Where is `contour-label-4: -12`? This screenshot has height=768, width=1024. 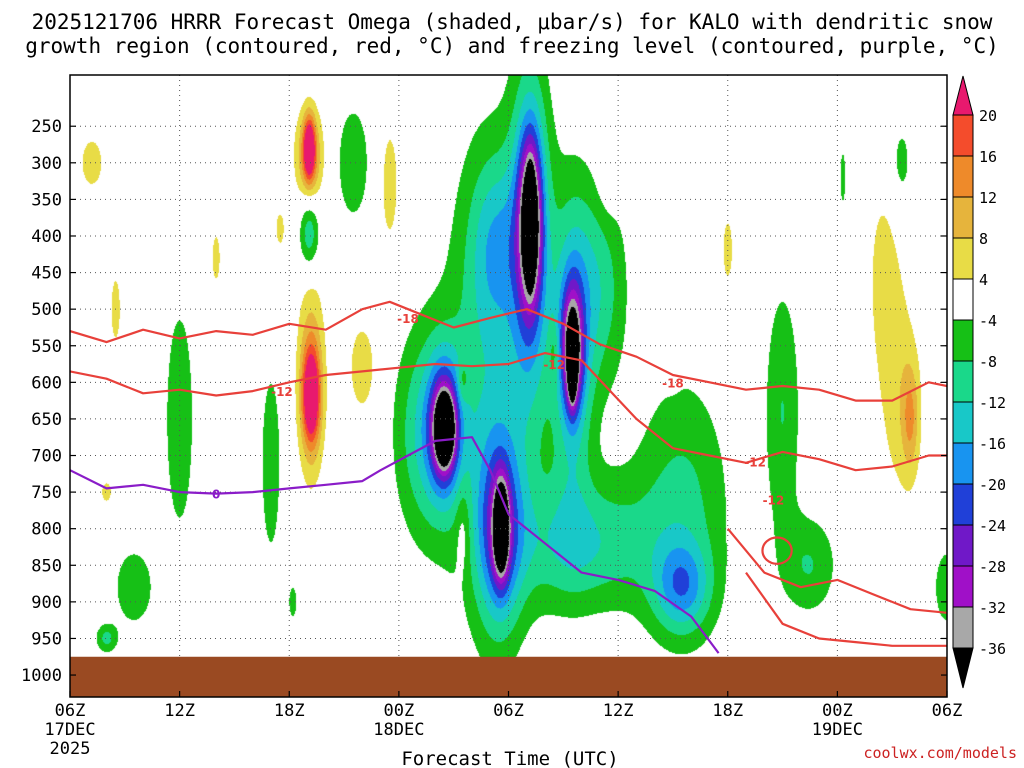 contour-label-4: -12 is located at coordinates (755, 462).